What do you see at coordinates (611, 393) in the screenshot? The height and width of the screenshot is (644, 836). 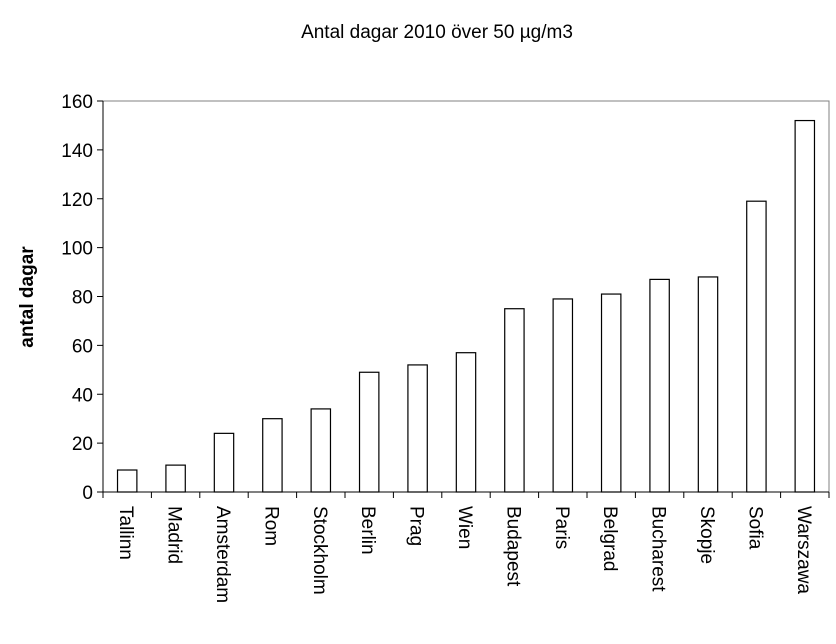 I see `bar-belgrad` at bounding box center [611, 393].